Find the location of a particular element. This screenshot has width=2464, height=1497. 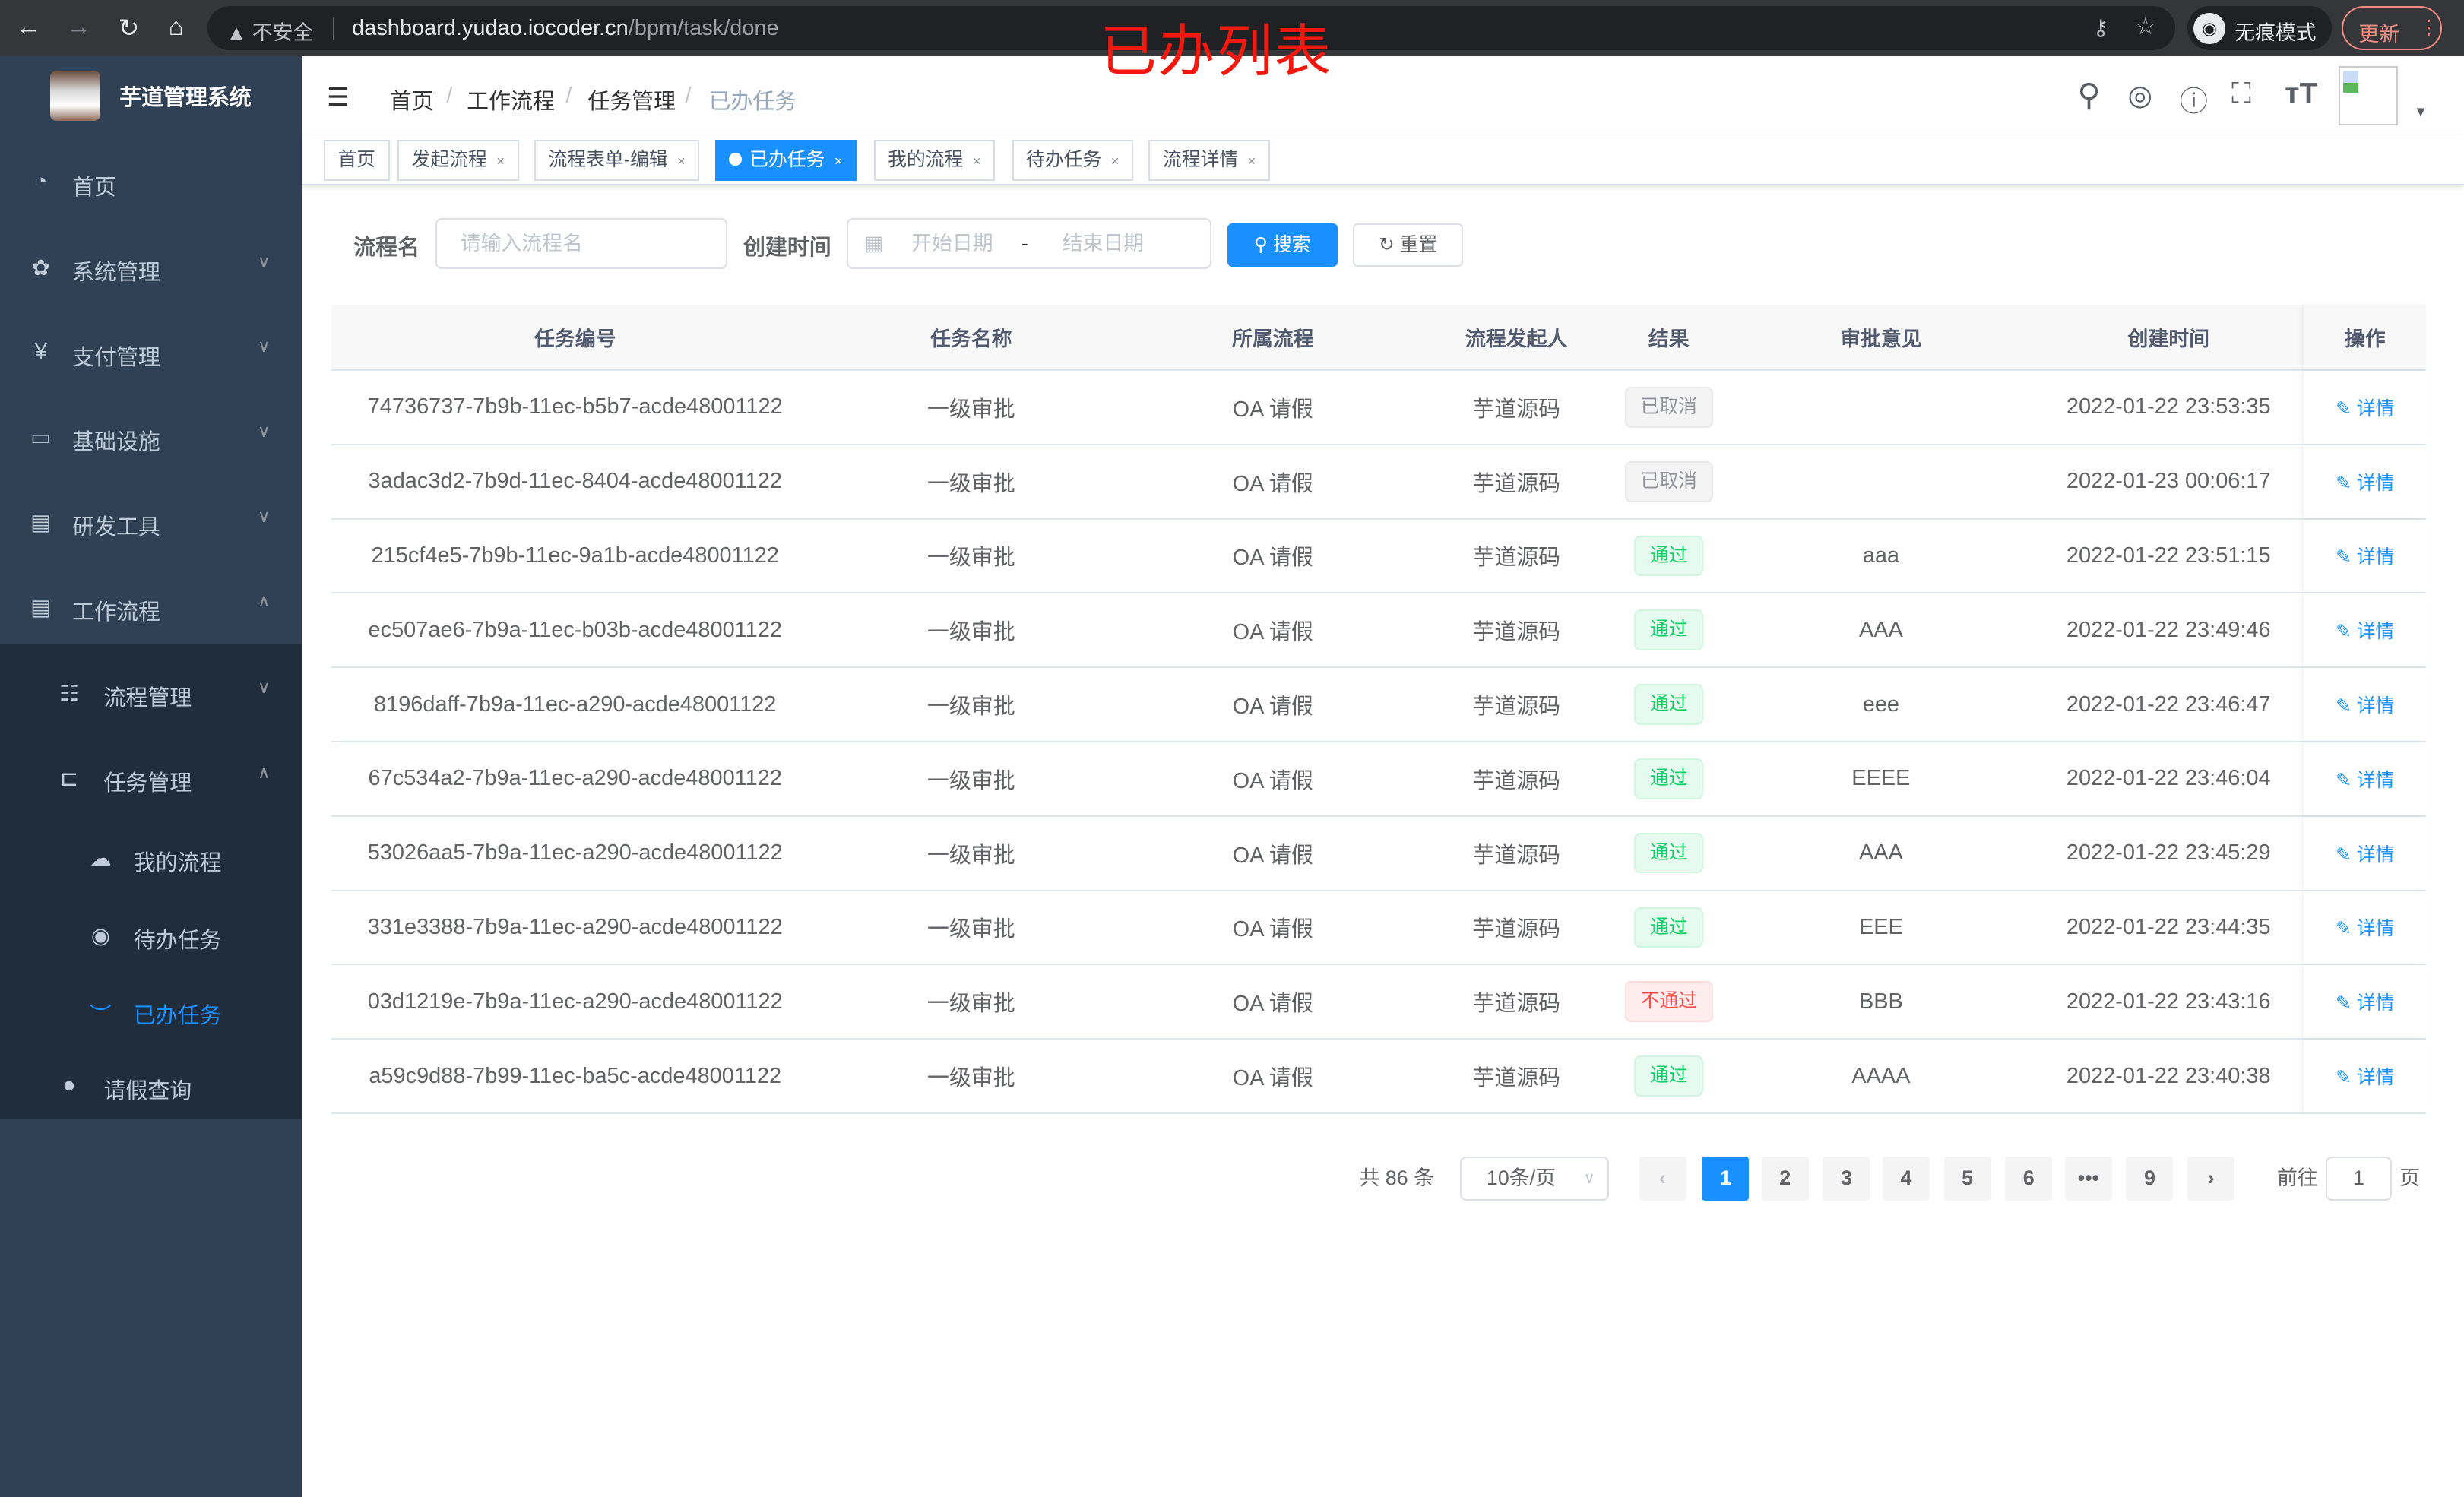

search-button: ⚲ 搜索 is located at coordinates (1282, 245).